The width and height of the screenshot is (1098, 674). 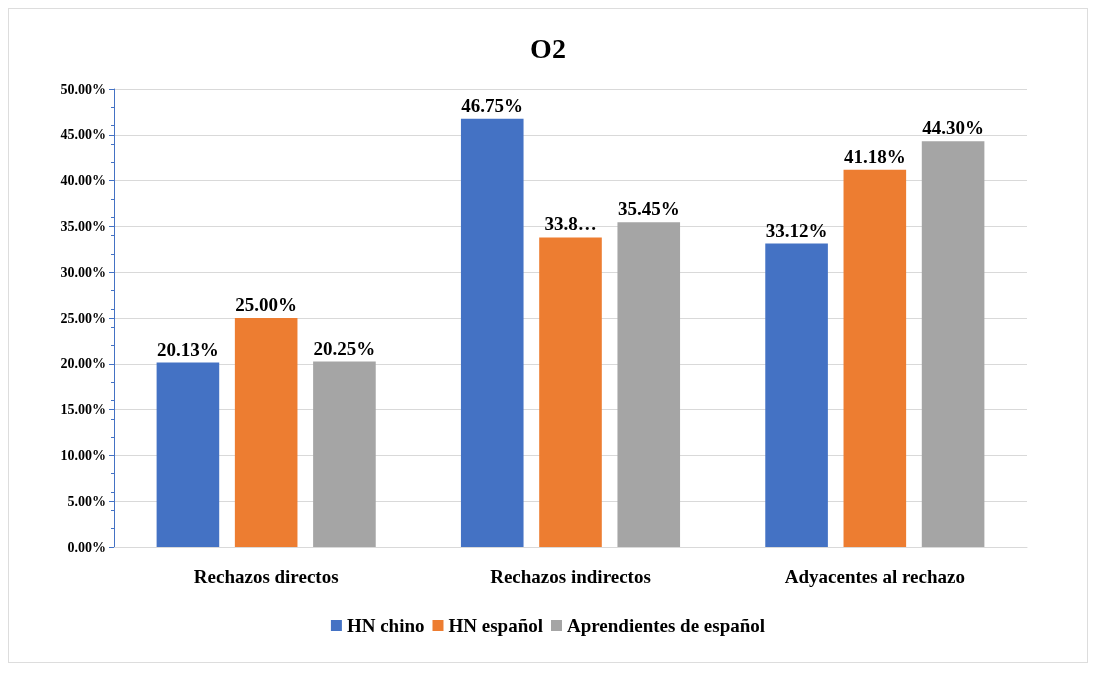 I want to click on y-tick-label: 5.00%, so click(x=86, y=501).